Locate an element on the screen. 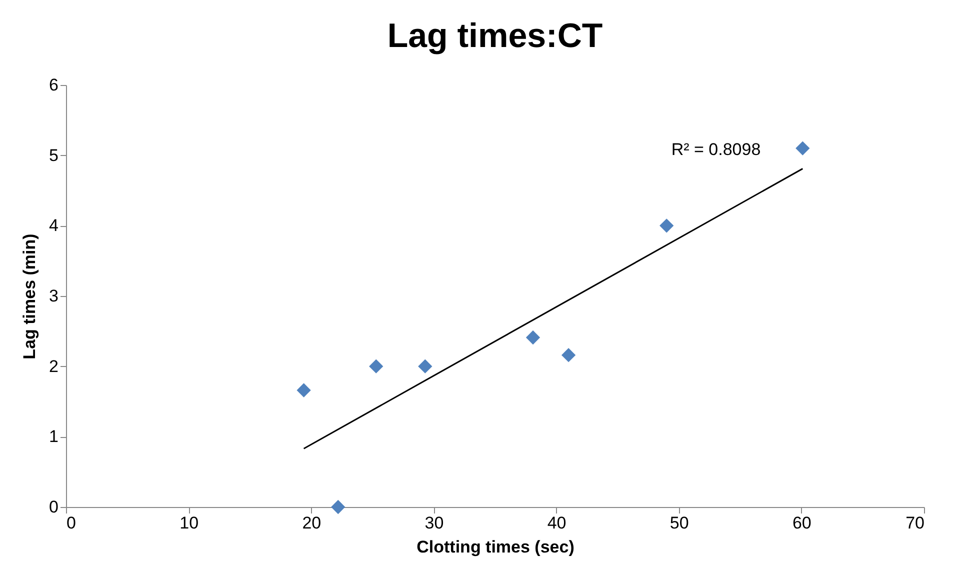  x-tick-label: 70 is located at coordinates (915, 523).